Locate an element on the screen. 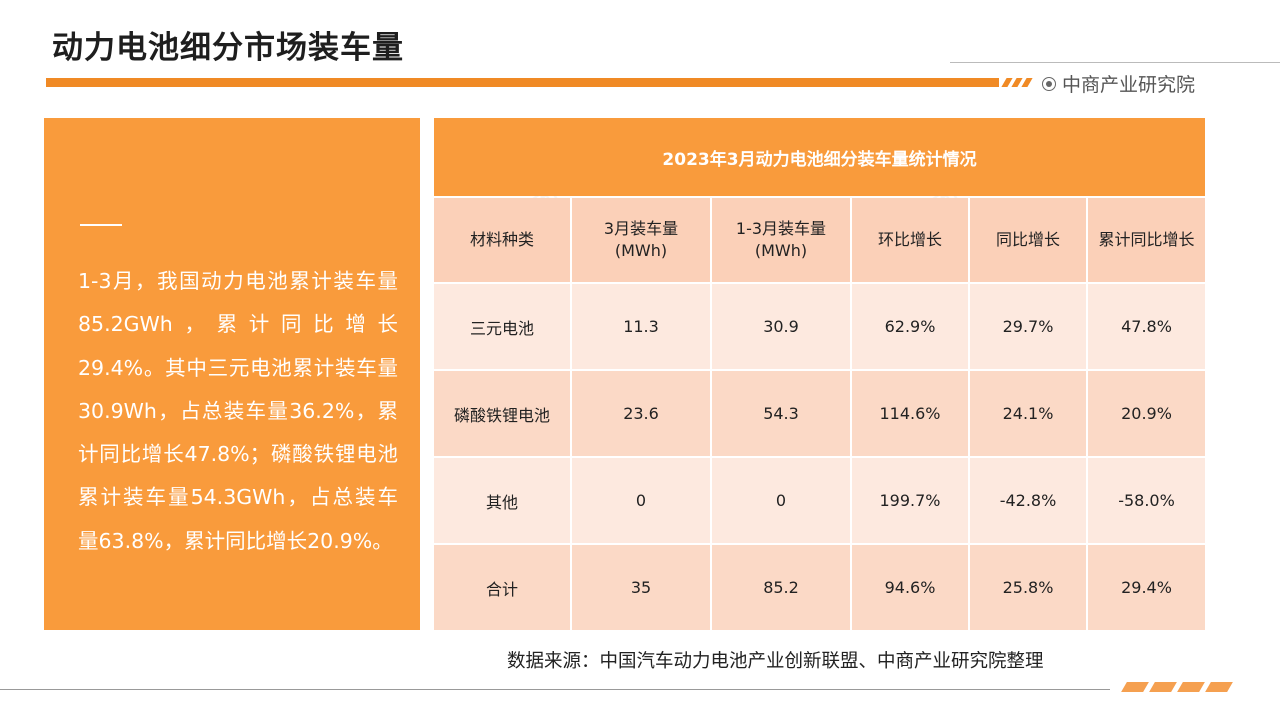  table-cell: -58.0% is located at coordinates (1145, 500).